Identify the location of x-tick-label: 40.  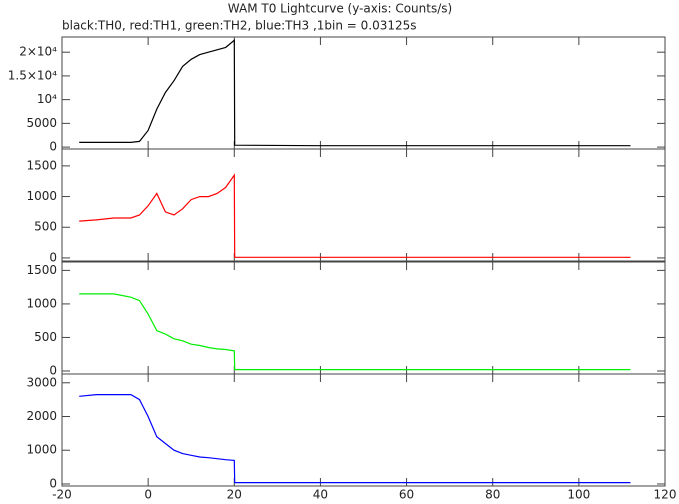
(320, 495).